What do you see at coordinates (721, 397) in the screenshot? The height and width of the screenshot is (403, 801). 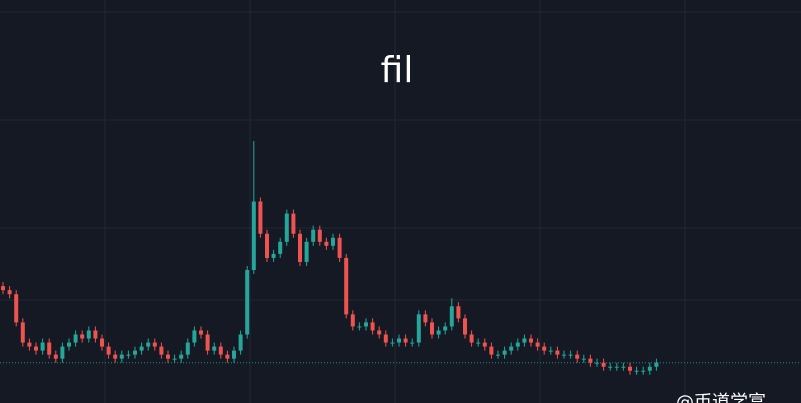 I see `watermark: @币道学富` at bounding box center [721, 397].